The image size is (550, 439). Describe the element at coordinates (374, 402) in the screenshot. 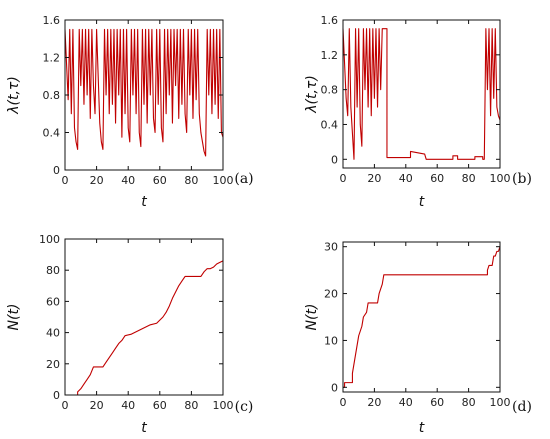

I see `x-tick-label-d-1: 20` at that location.